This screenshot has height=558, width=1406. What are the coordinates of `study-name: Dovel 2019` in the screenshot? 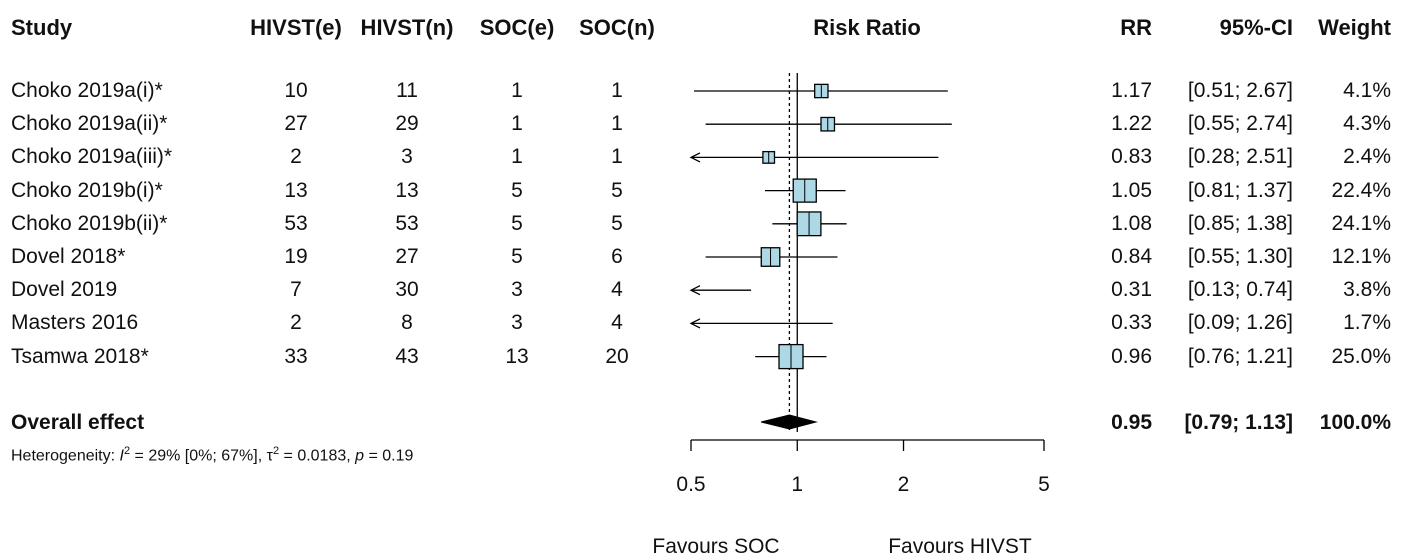 It's located at (64, 290).